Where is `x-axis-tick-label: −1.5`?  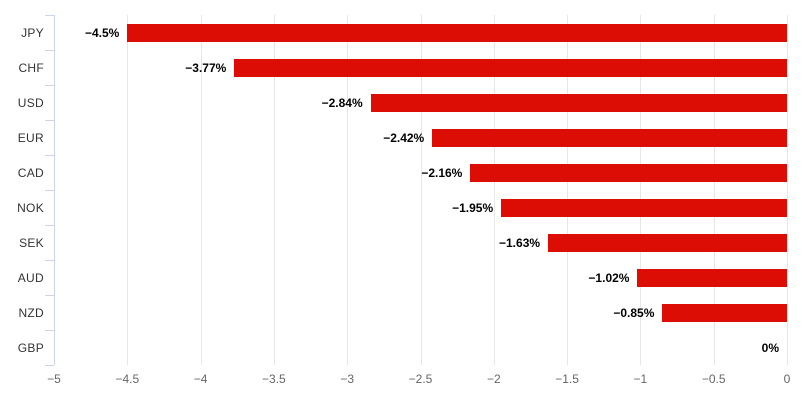 x-axis-tick-label: −1.5 is located at coordinates (567, 379).